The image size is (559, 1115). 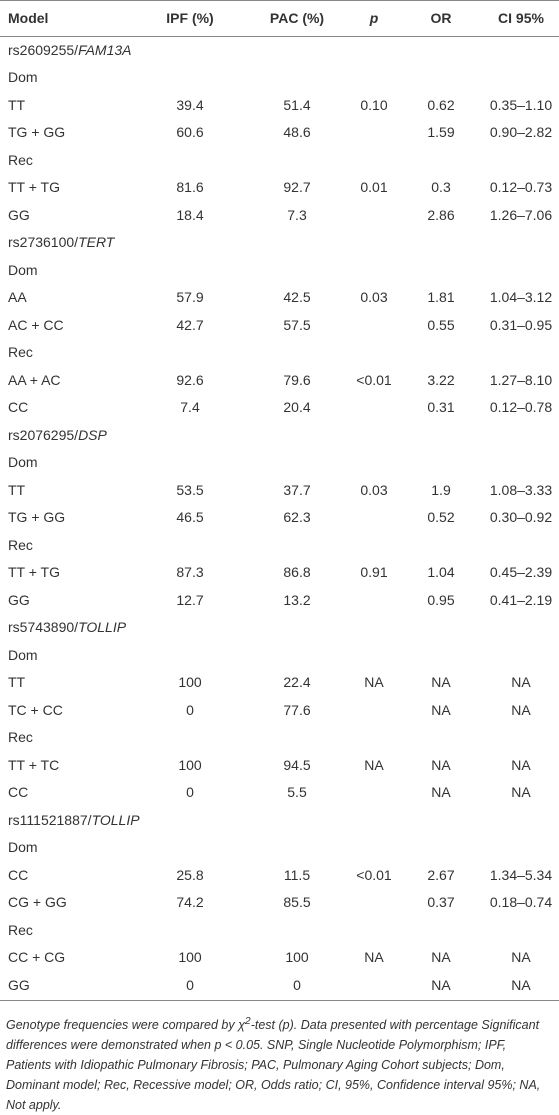 I want to click on cell-pac: 79.6, so click(x=297, y=379).